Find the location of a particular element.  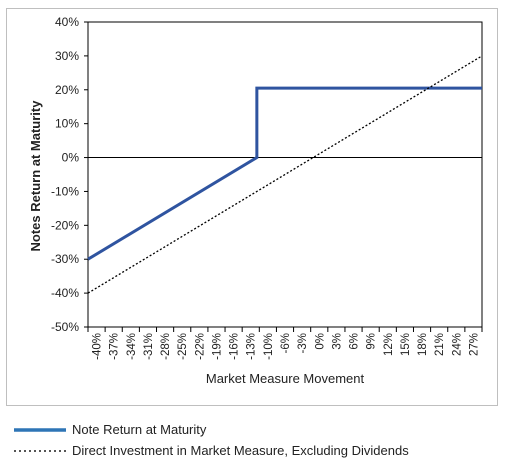

x-axis-label: Market Measure Movement is located at coordinates (285, 378).